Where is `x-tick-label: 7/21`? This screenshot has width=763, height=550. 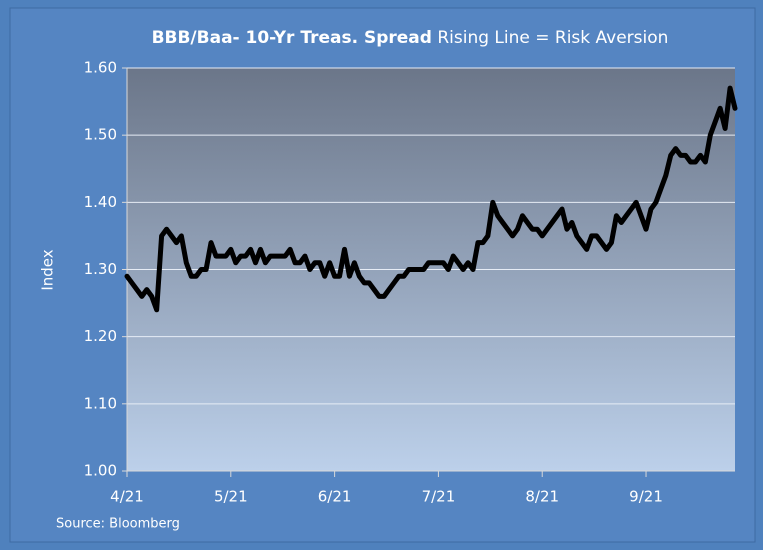 x-tick-label: 7/21 is located at coordinates (439, 497).